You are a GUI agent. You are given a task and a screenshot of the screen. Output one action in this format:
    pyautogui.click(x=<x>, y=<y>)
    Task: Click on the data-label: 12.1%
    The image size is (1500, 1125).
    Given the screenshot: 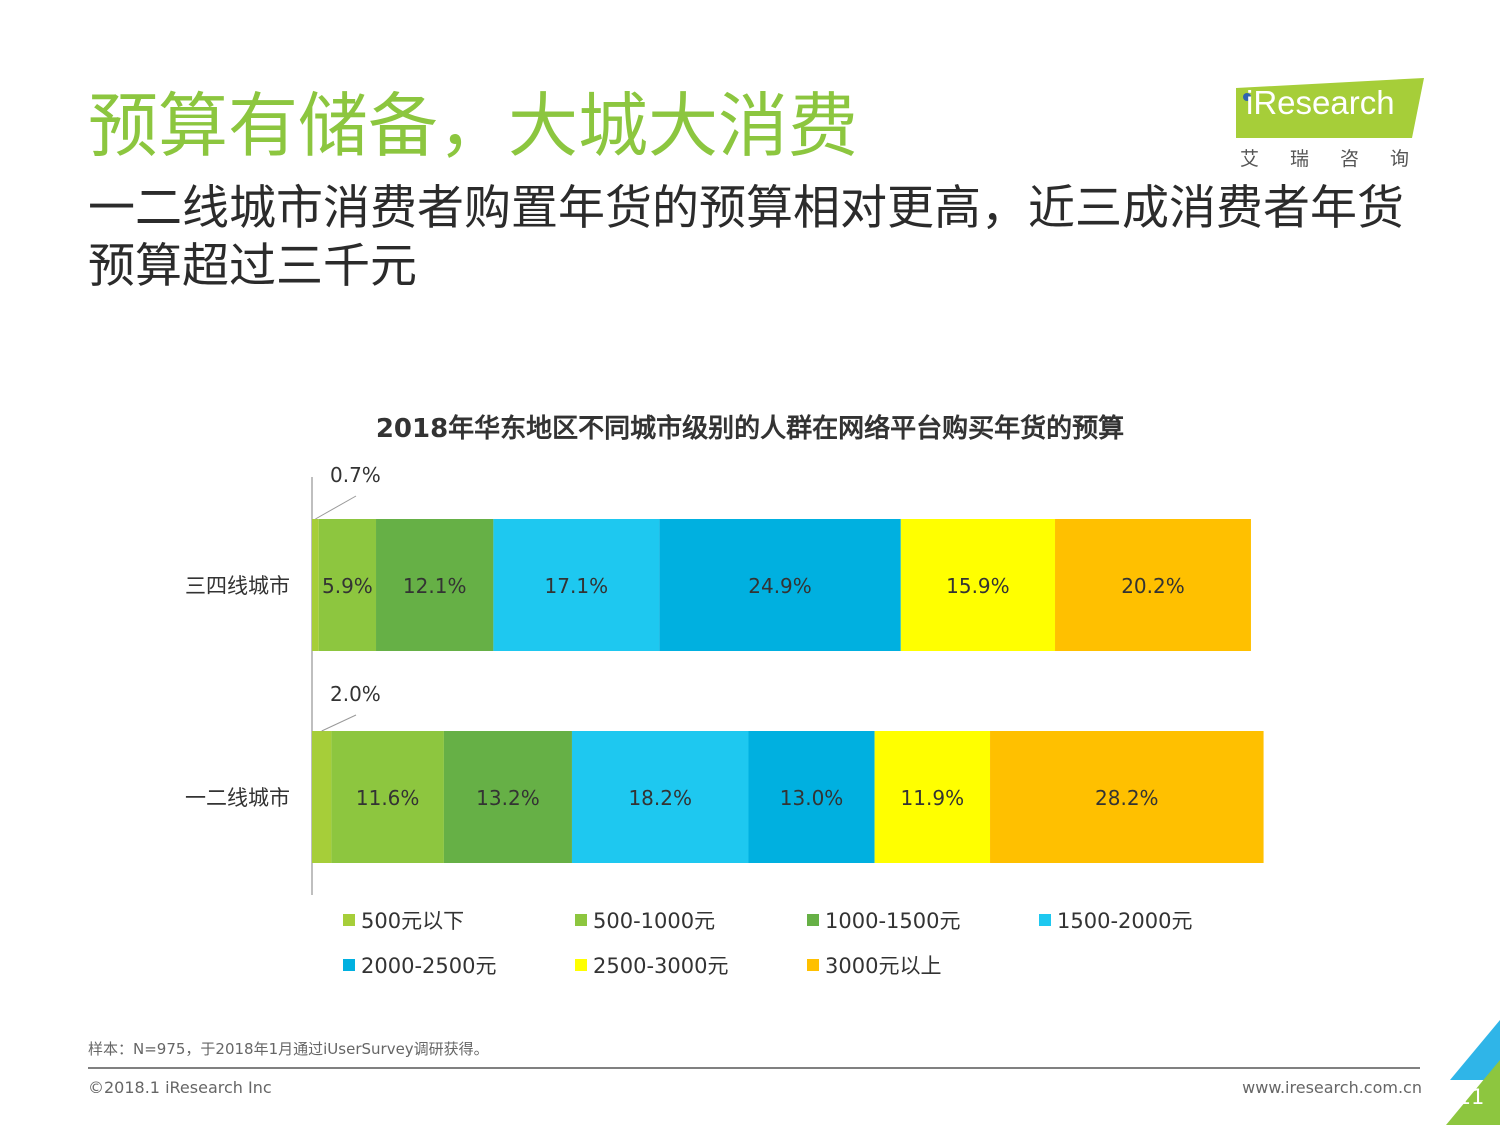 What is the action you would take?
    pyautogui.click(x=435, y=586)
    